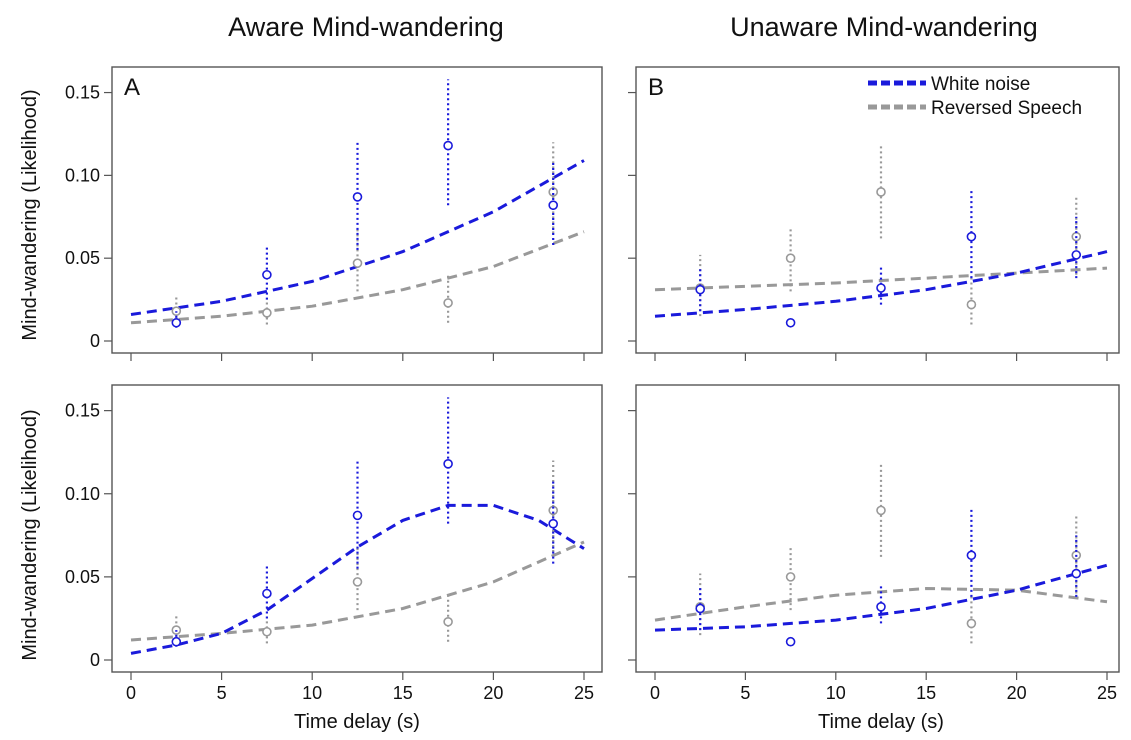 This screenshot has width=1131, height=740. What do you see at coordinates (132, 87) in the screenshot?
I see `panel-letter: A` at bounding box center [132, 87].